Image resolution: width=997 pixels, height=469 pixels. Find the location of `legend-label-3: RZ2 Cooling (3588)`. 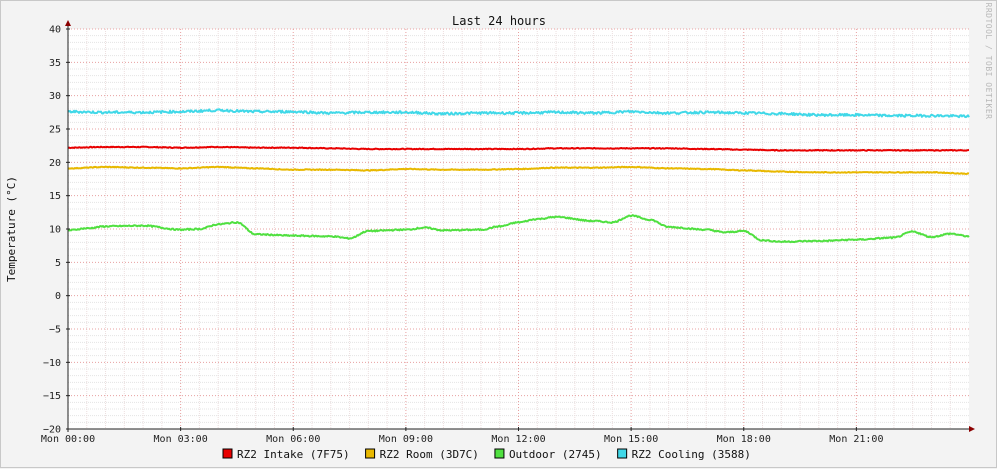

legend-label-3: RZ2 Cooling (3588) is located at coordinates (691, 454).